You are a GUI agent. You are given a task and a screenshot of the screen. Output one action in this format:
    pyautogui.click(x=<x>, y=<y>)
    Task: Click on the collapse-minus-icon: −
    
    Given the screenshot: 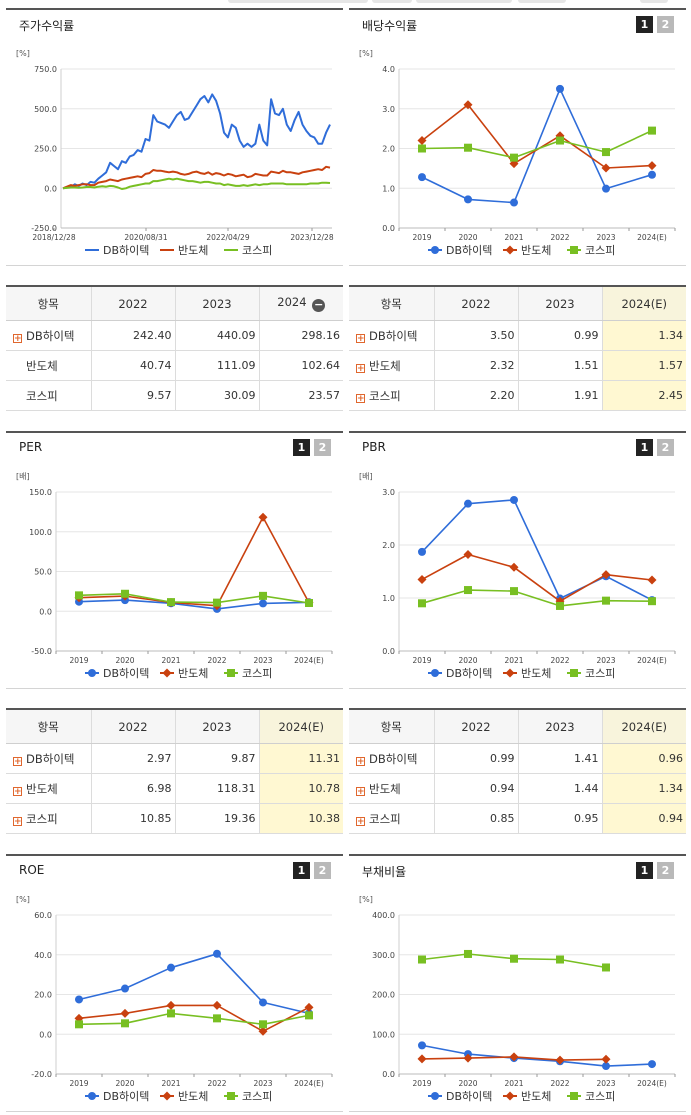 What is the action you would take?
    pyautogui.click(x=319, y=305)
    